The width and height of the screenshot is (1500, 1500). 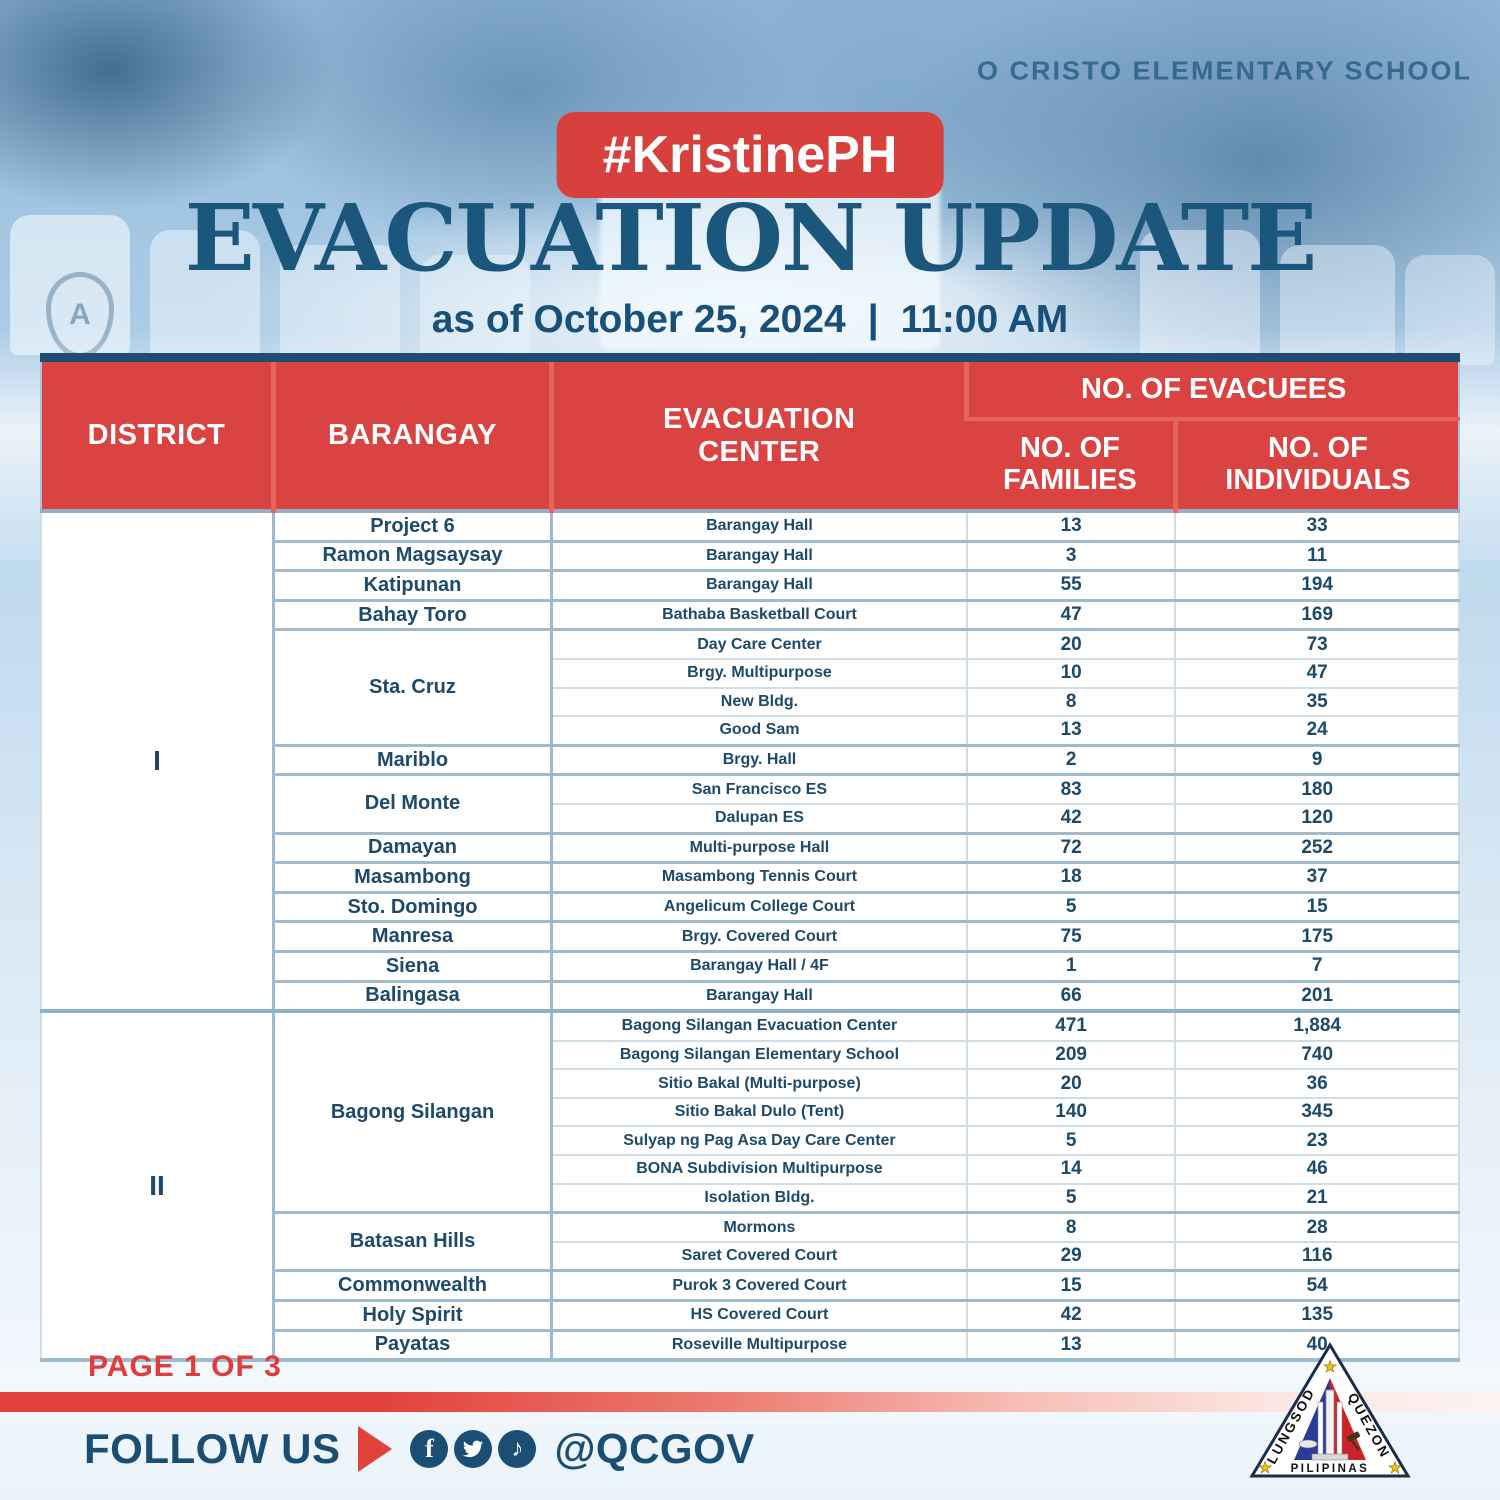 What do you see at coordinates (1317, 996) in the screenshot?
I see `individuals-cell: 201` at bounding box center [1317, 996].